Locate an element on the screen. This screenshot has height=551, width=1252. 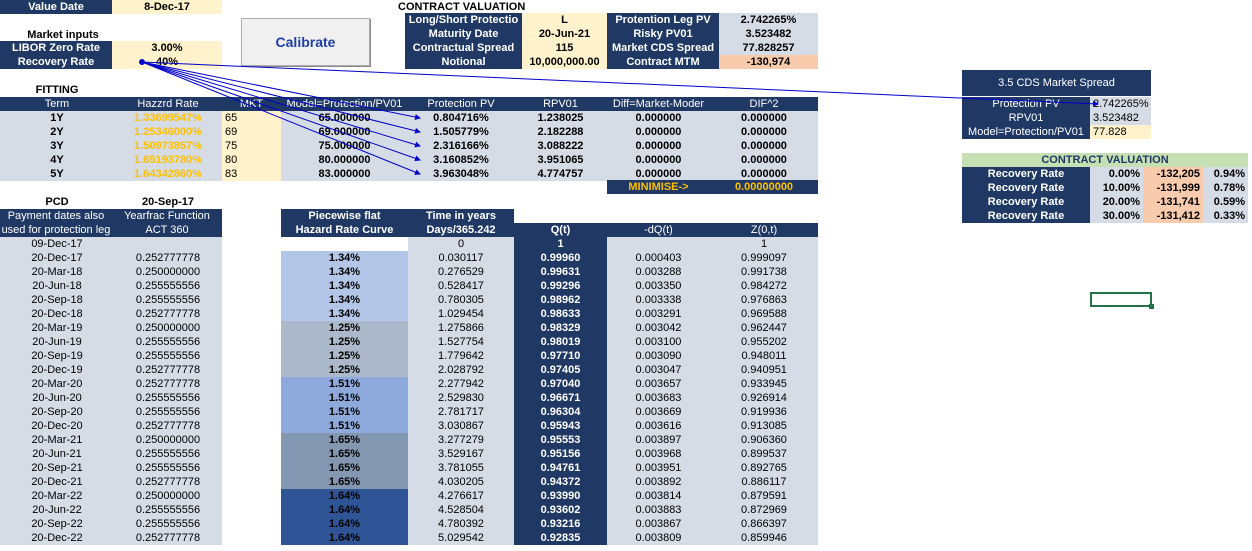
schedule-q: 0.97040 is located at coordinates (560, 384).